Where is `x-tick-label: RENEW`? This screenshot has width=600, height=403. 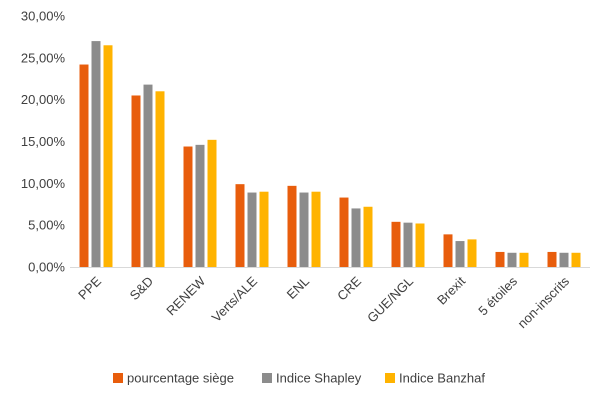 x-tick-label: RENEW is located at coordinates (185, 295).